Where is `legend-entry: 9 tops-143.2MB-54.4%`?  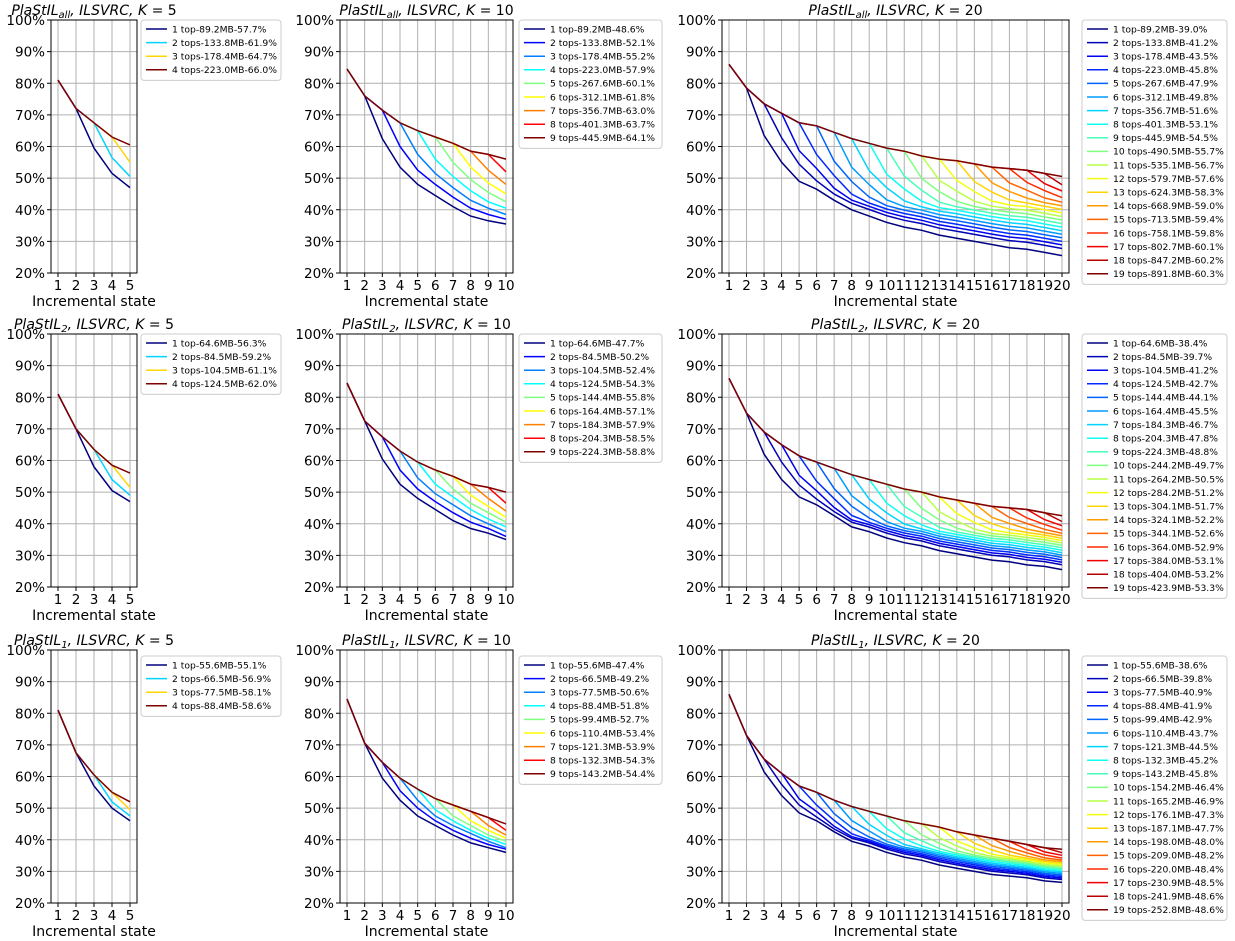
legend-entry: 9 tops-143.2MB-54.4% is located at coordinates (602, 774).